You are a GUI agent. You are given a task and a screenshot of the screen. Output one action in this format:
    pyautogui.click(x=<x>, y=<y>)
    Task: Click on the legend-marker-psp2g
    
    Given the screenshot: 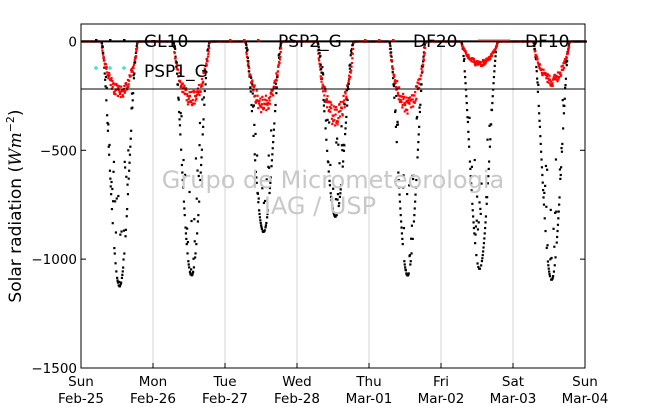 What is the action you would take?
    pyautogui.click(x=244, y=40)
    